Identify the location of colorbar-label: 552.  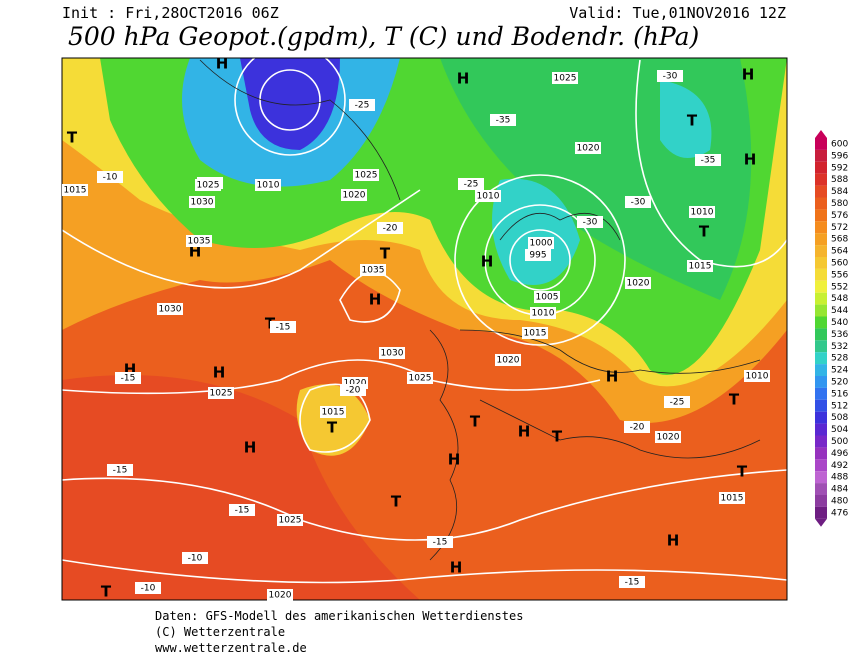
(839, 287).